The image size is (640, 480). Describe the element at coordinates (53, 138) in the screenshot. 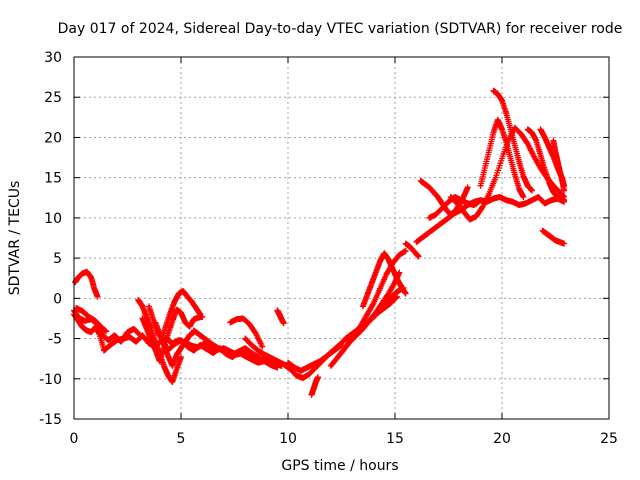

I see `y-tick-label: 20` at that location.